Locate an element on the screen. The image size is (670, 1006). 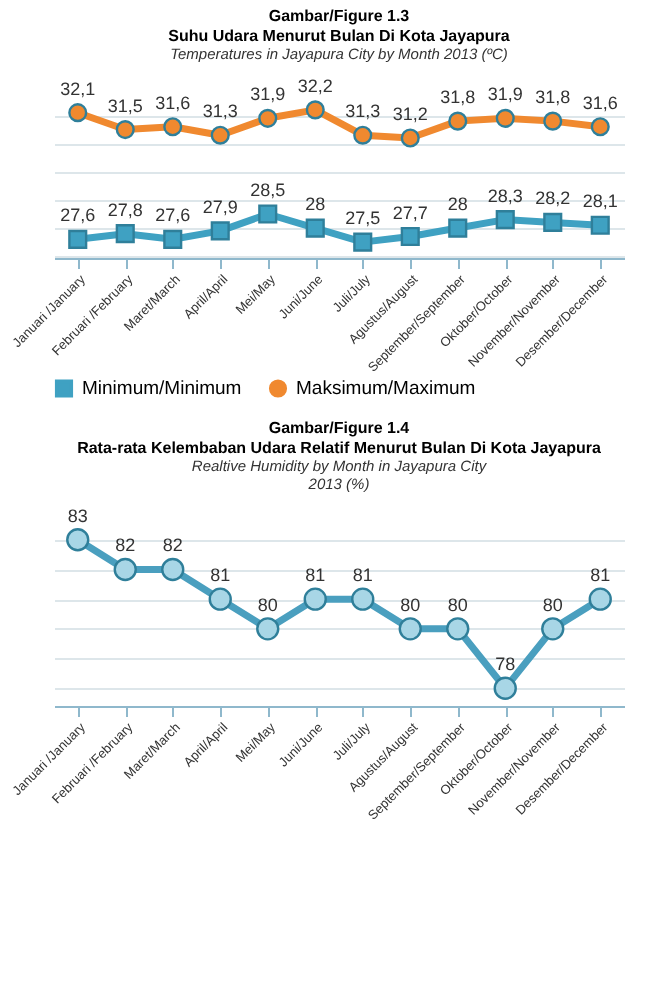
chart-subtitle: Suhu Udara Menurut Bulan Di Kota Jayapura is located at coordinates (339, 35).